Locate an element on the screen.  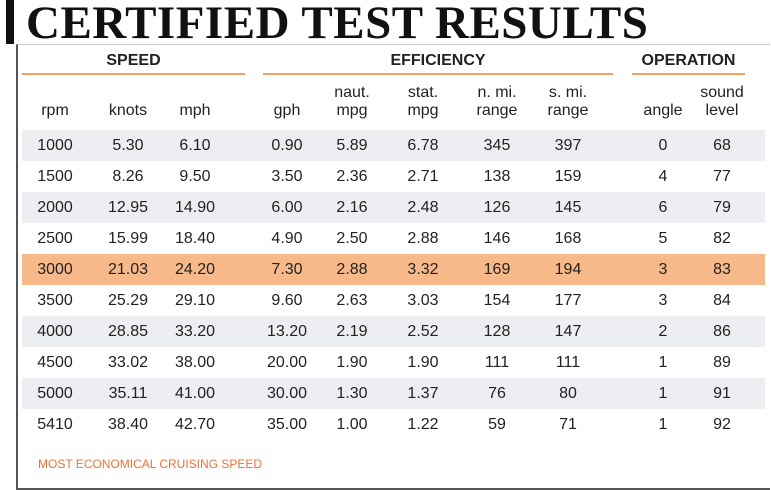
table-cell: 21.03 is located at coordinates (128, 269).